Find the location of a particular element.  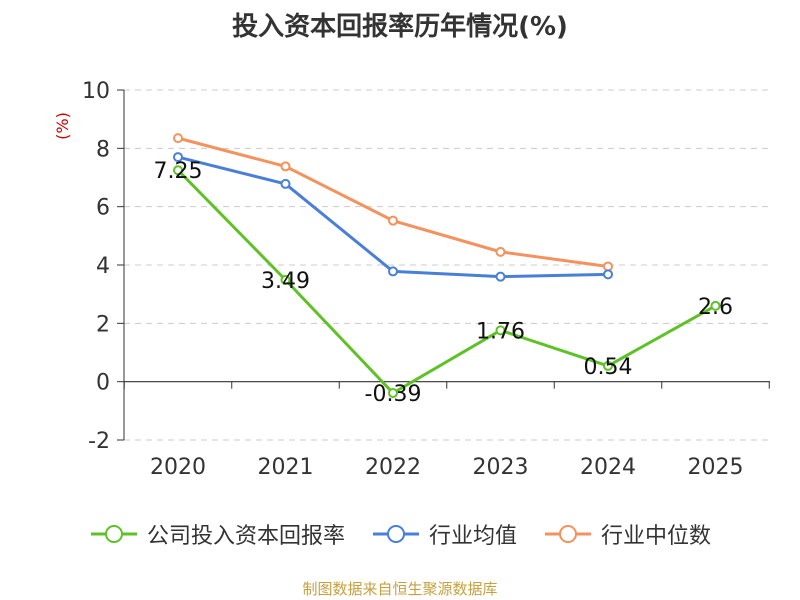

y-tick-label: 2 is located at coordinates (103, 324).